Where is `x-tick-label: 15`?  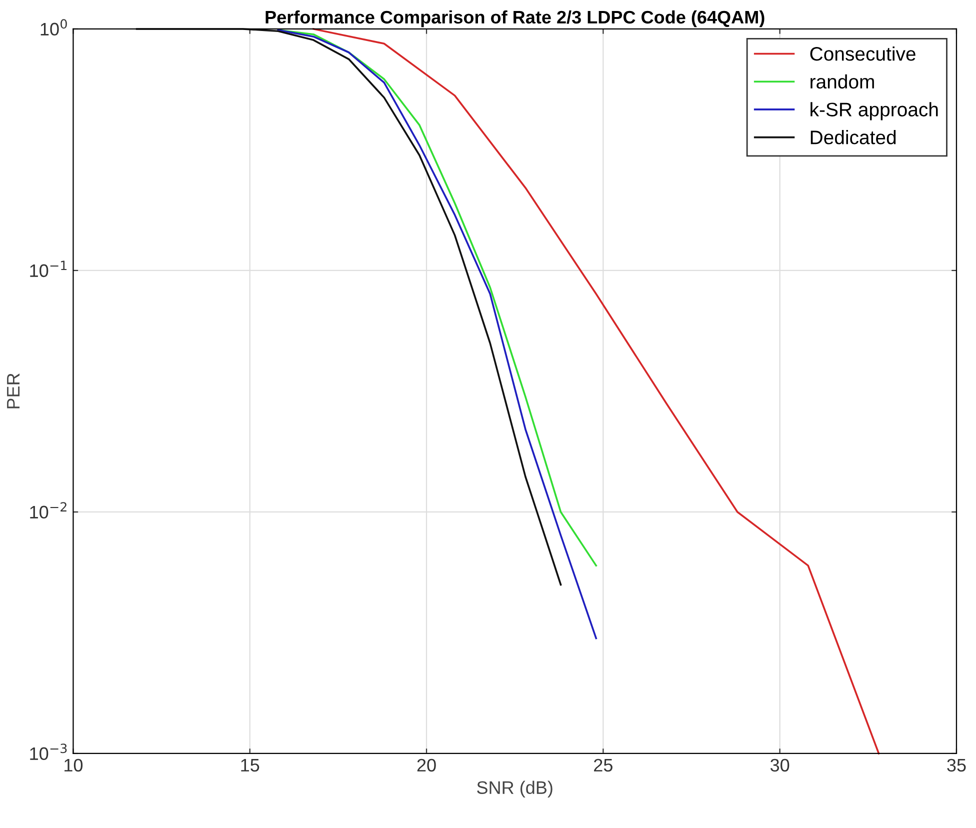 x-tick-label: 15 is located at coordinates (250, 765).